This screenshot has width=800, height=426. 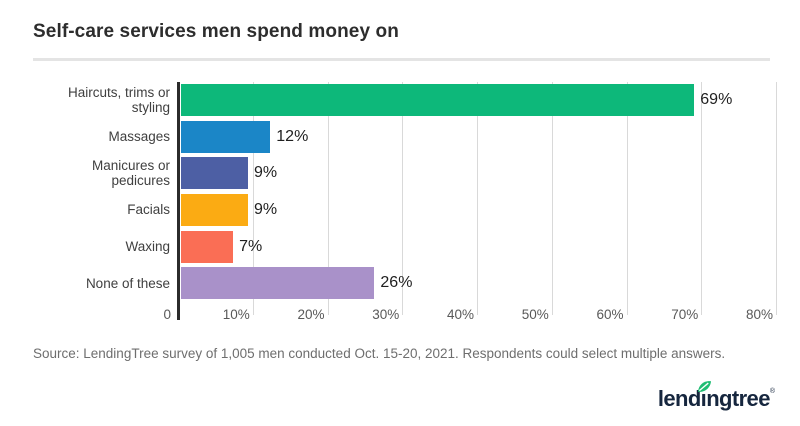 I want to click on registered-mark: ®, so click(x=772, y=391).